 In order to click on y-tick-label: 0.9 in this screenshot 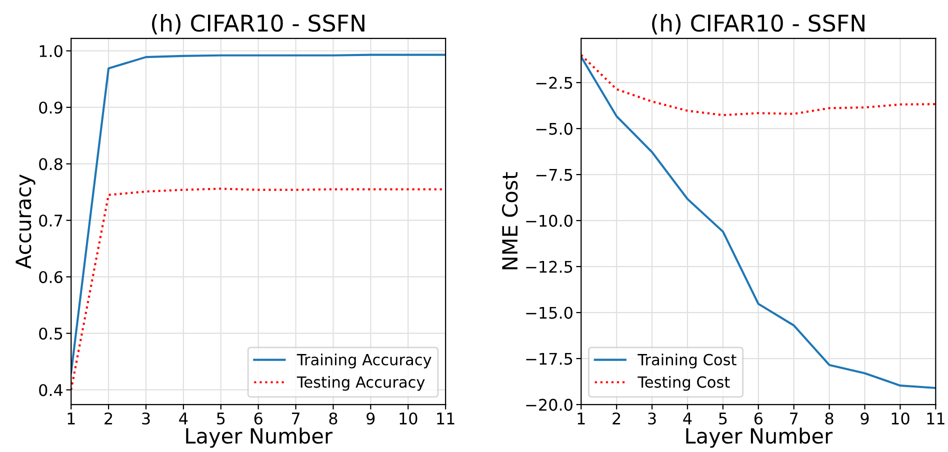, I will do `click(50, 108)`.